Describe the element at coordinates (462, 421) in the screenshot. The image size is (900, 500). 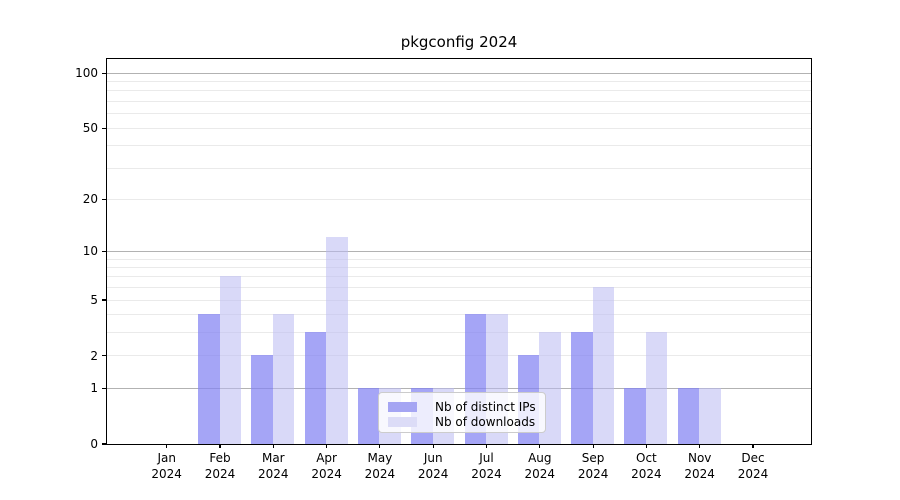
I see `legend-item-downloads: Nb of downloads` at that location.